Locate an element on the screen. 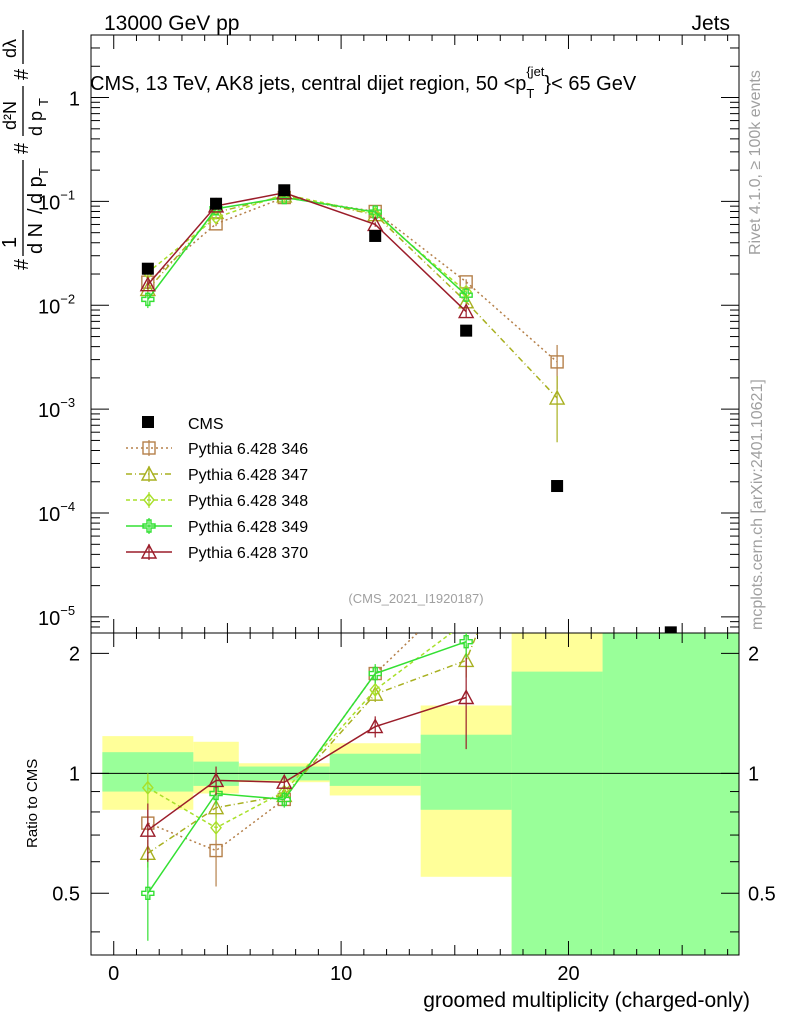 The image size is (786, 1024). rivet-version-label: Rivet 4.1.0, ≥ 100k events is located at coordinates (755, 162).